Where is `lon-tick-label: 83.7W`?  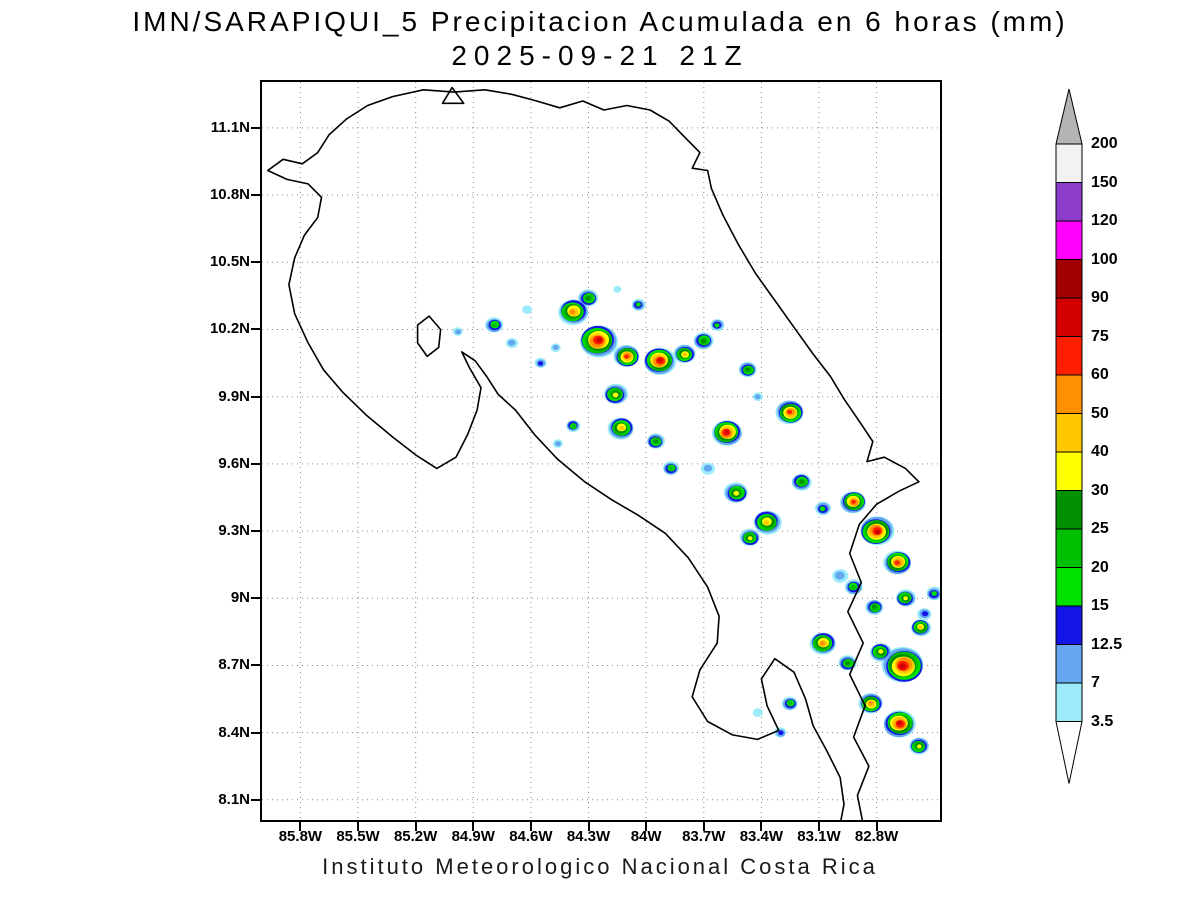
lon-tick-label: 83.7W is located at coordinates (704, 836).